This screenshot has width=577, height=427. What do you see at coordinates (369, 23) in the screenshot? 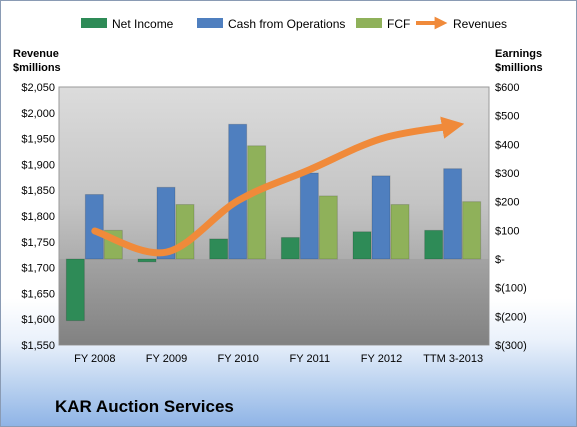
I see `legend-swatch-fcf` at bounding box center [369, 23].